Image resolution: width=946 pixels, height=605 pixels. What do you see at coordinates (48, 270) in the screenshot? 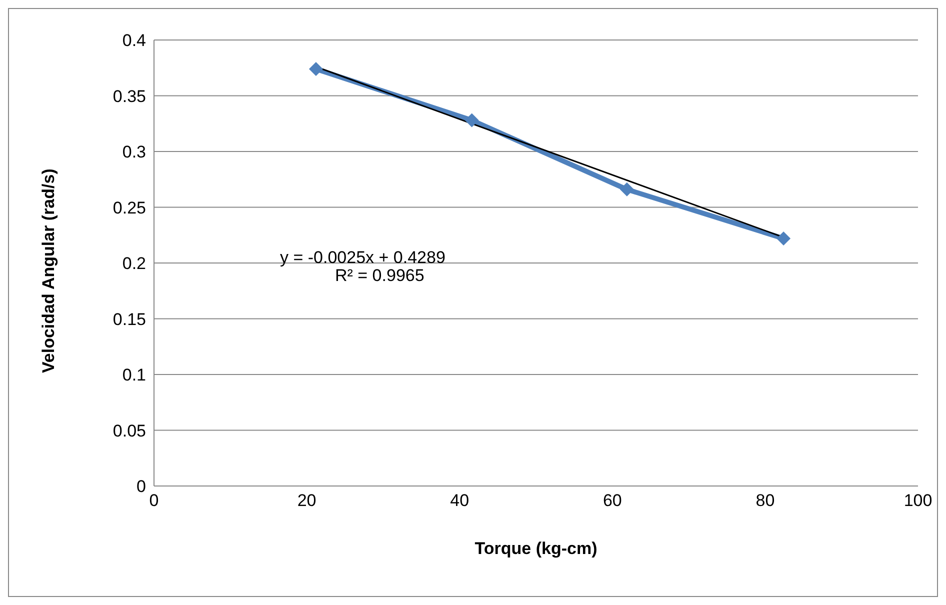
I see `y-axis-title: Velocidad Angular (rad/s)` at bounding box center [48, 270].